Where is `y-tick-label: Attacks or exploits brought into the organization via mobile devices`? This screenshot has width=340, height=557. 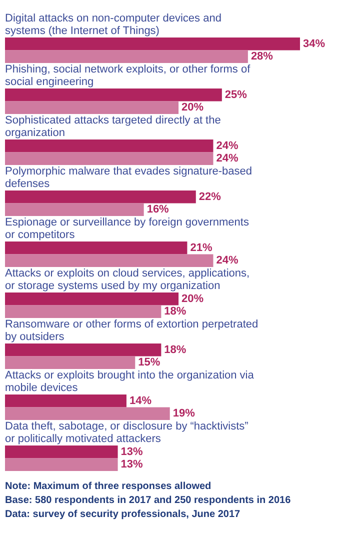
y-tick-label: Attacks or exploits brought into the organization via mobile devices is located at coordinates (130, 382).